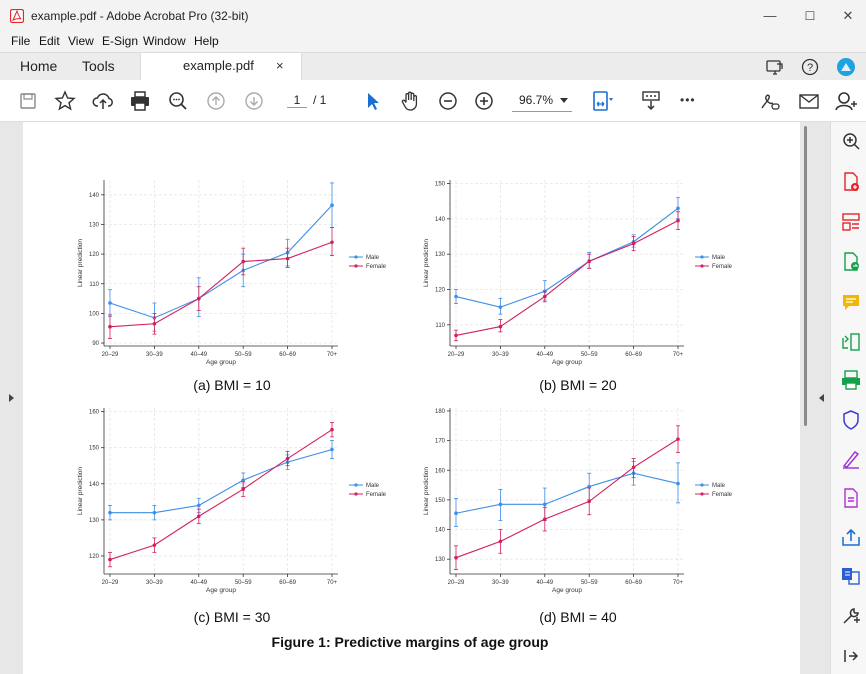 Image resolution: width=866 pixels, height=674 pixels. Describe the element at coordinates (851, 656) in the screenshot. I see `collapse-pane-icon` at that location.